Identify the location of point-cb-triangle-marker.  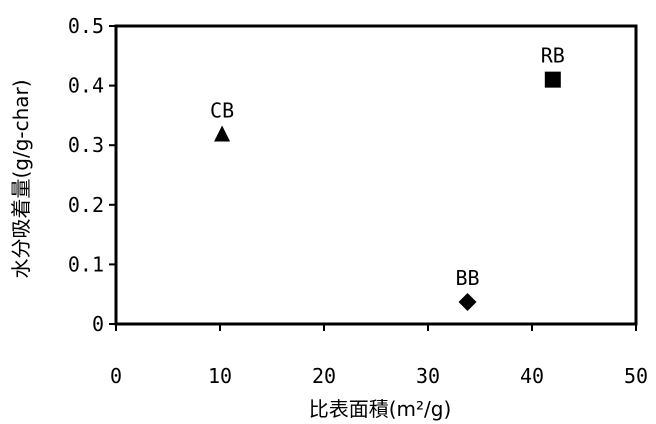
(222, 133).